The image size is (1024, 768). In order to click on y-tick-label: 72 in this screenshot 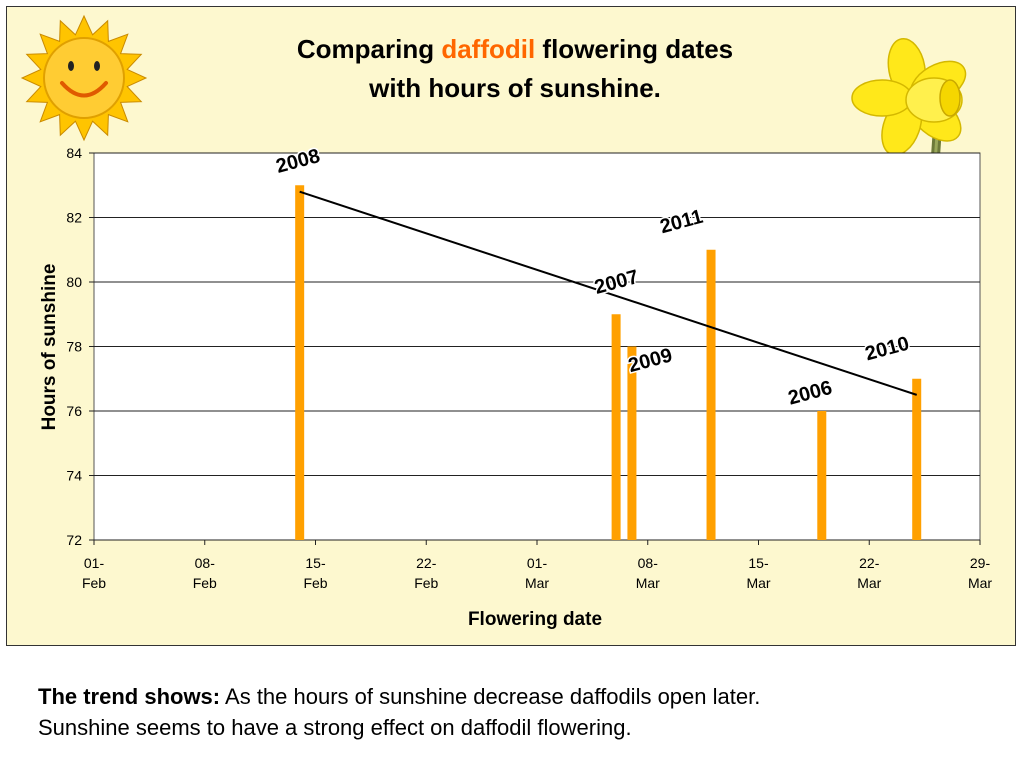, I will do `click(74, 540)`.